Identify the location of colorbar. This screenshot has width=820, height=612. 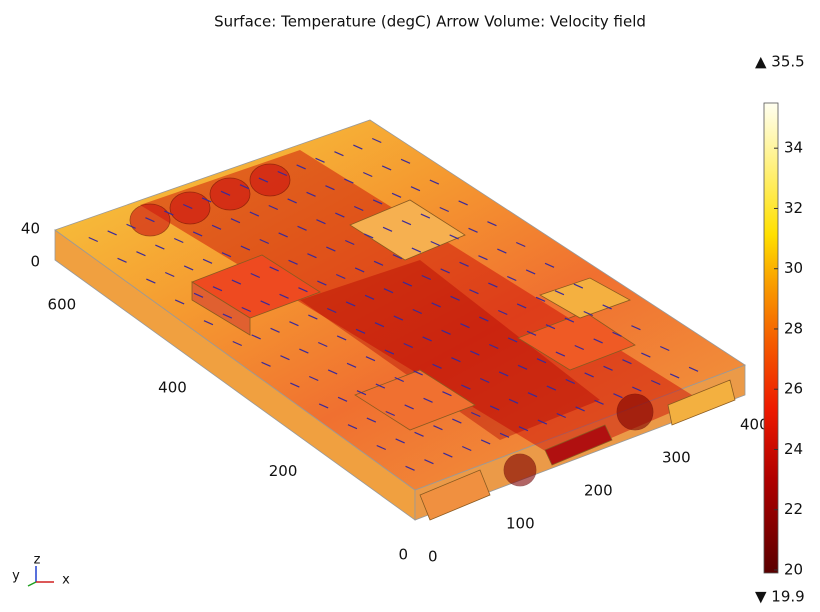
(771, 338).